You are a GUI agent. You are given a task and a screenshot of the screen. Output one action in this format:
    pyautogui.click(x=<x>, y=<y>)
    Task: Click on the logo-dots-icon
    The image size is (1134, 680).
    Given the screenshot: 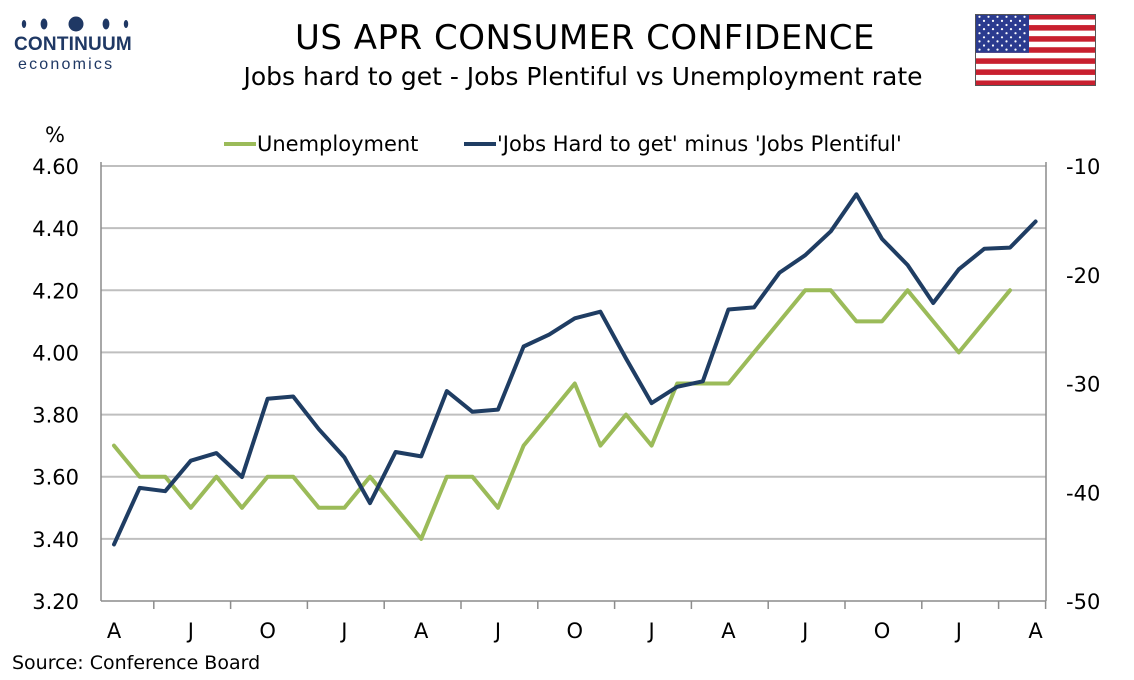 What is the action you would take?
    pyautogui.click(x=75, y=24)
    